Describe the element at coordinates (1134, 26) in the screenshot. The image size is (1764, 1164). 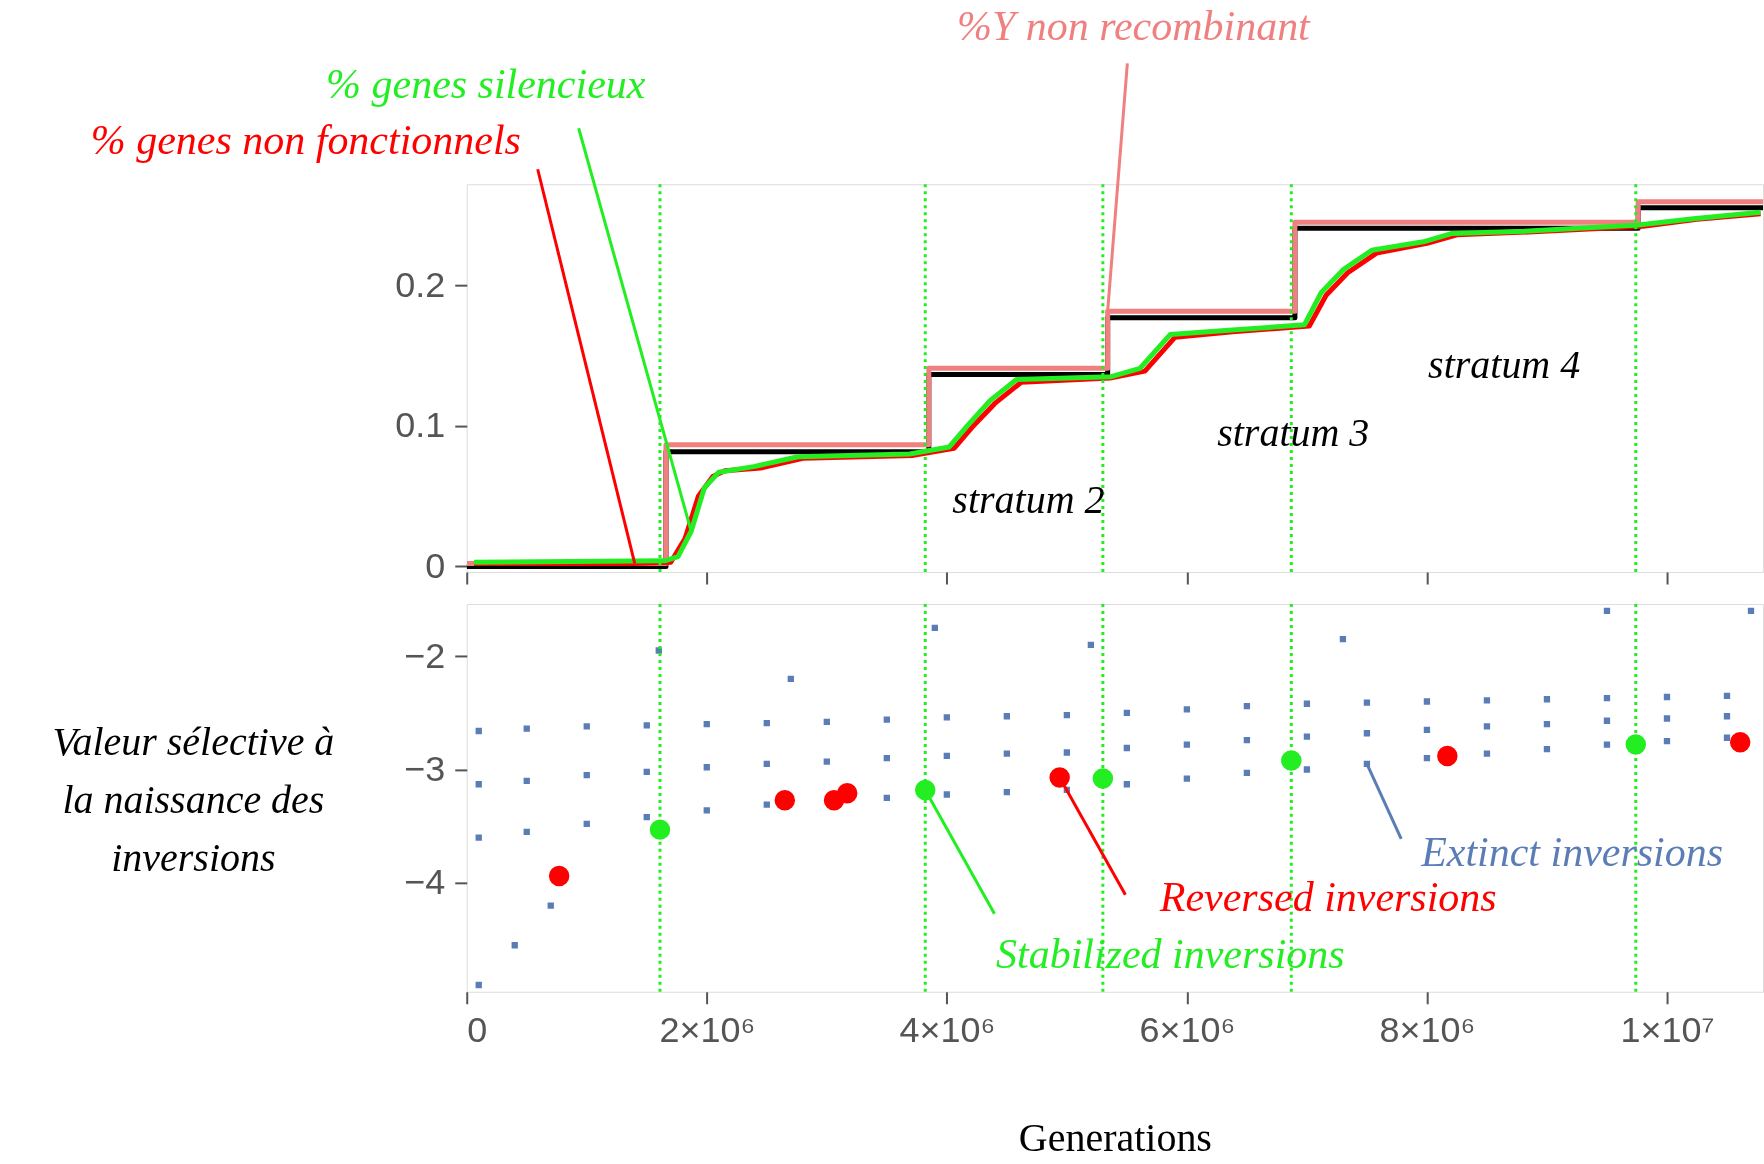
I see `text: %Y non recombinant` at that location.